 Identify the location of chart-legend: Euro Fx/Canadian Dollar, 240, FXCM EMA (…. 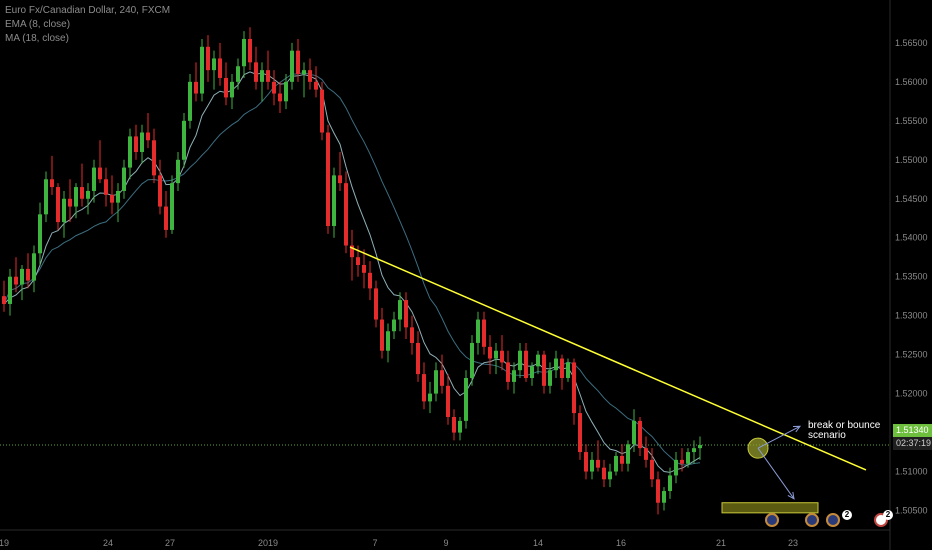
(87, 25).